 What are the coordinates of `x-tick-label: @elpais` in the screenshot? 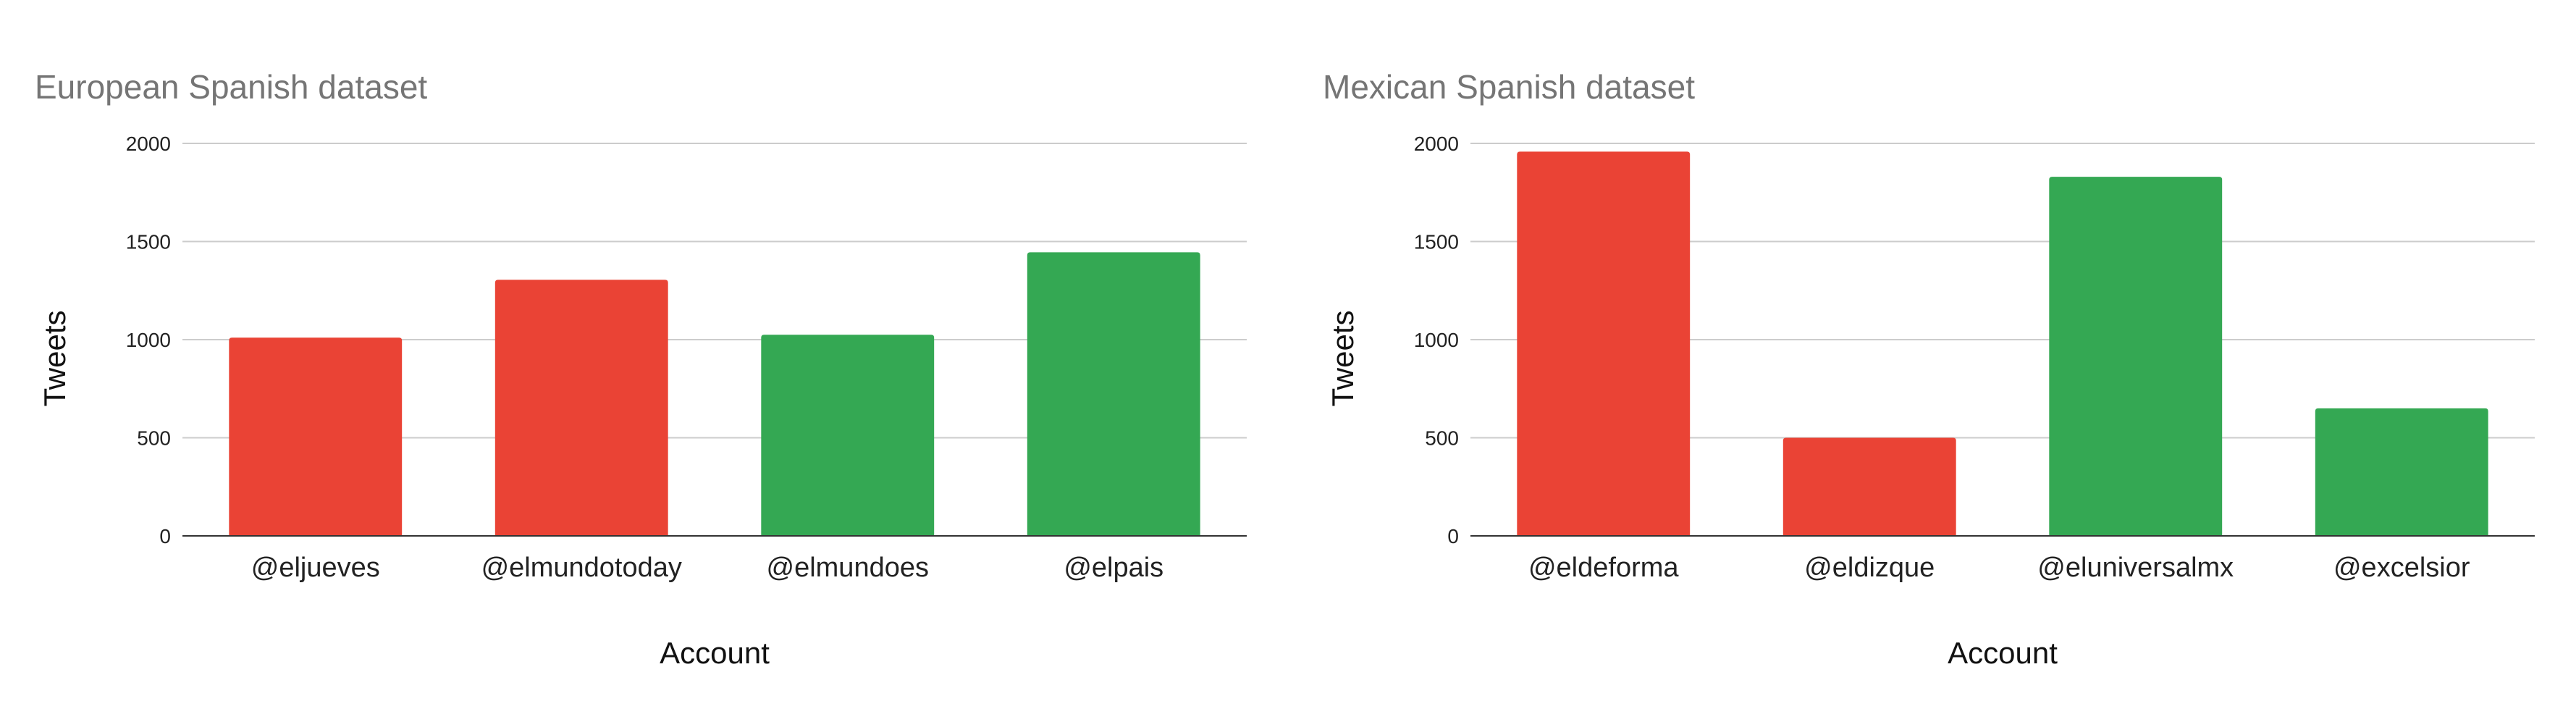 It's located at (1113, 568).